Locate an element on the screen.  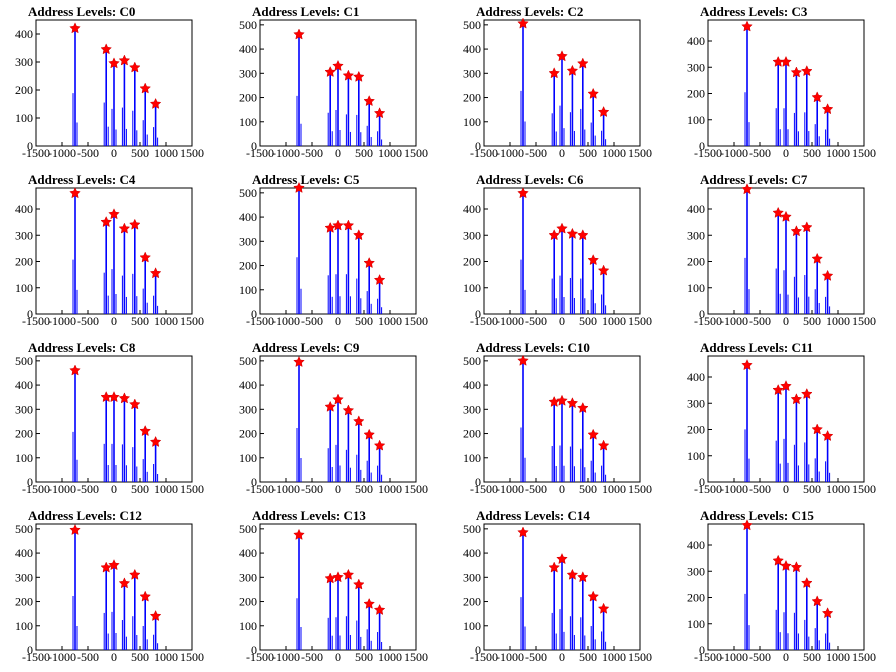
chart-title: Address Levels: C9 is located at coordinates (306, 347).